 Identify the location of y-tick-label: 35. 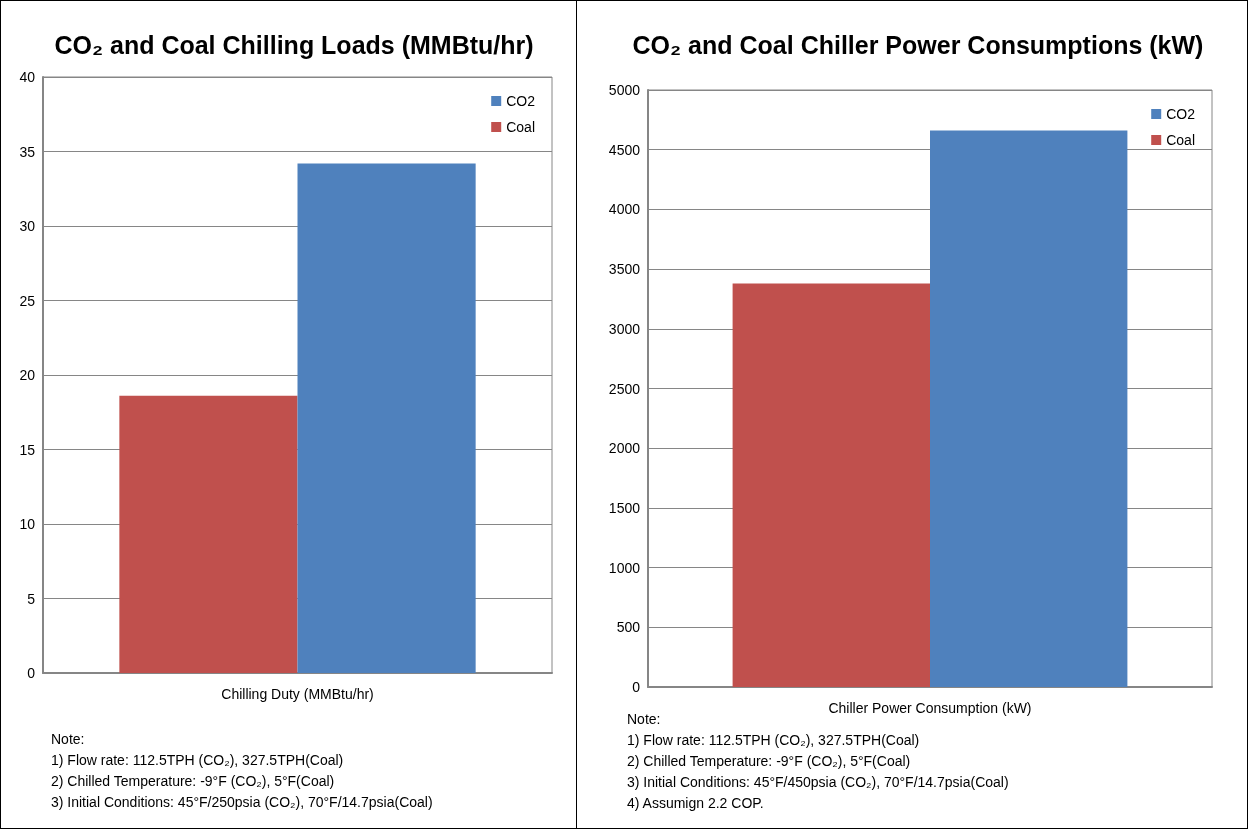
(27, 151).